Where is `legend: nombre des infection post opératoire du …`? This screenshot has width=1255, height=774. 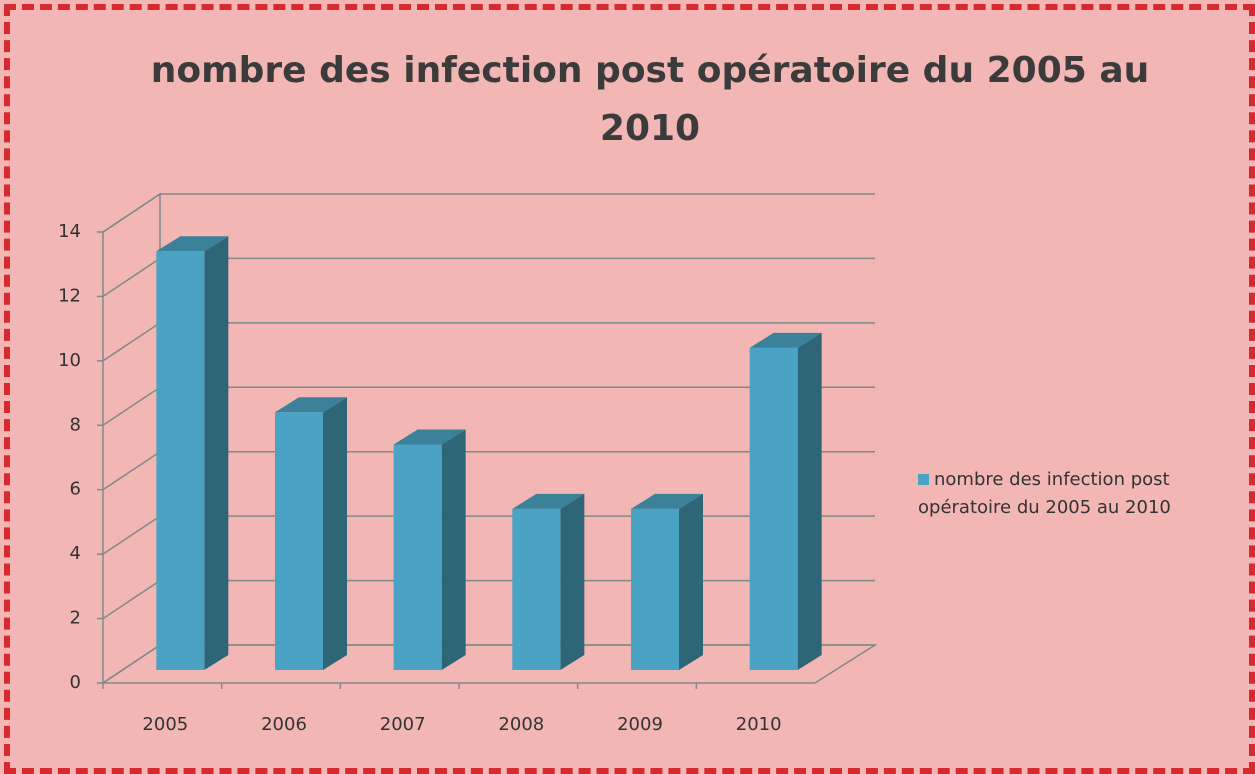 legend: nombre des infection post opératoire du … is located at coordinates (1083, 494).